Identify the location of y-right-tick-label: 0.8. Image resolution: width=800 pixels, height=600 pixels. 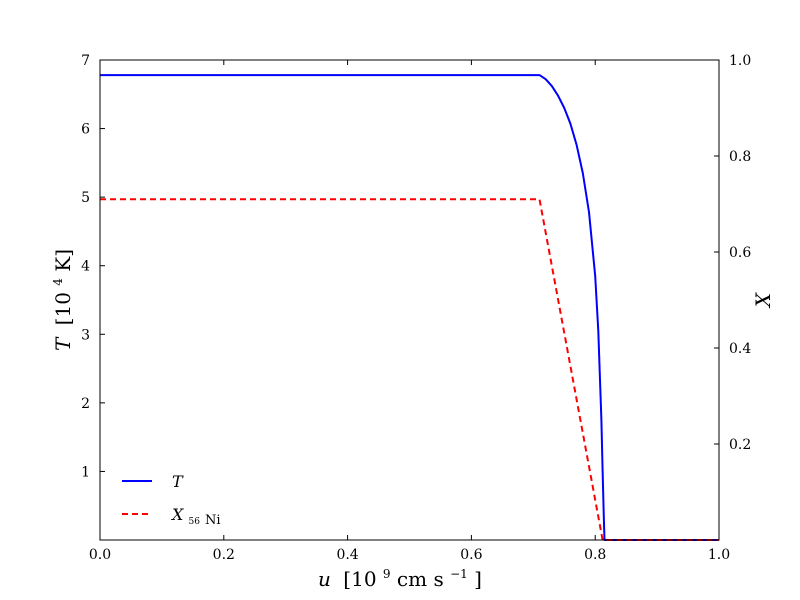
(740, 157).